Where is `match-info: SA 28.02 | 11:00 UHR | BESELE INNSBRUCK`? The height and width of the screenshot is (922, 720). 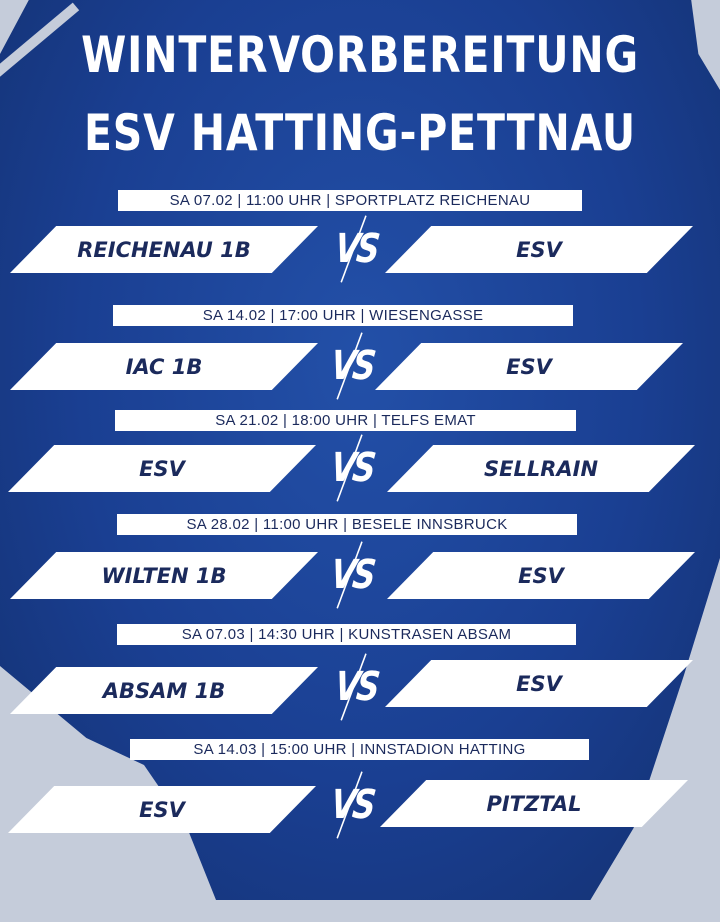 match-info: SA 28.02 | 11:00 UHR | BESELE INNSBRUCK is located at coordinates (347, 524).